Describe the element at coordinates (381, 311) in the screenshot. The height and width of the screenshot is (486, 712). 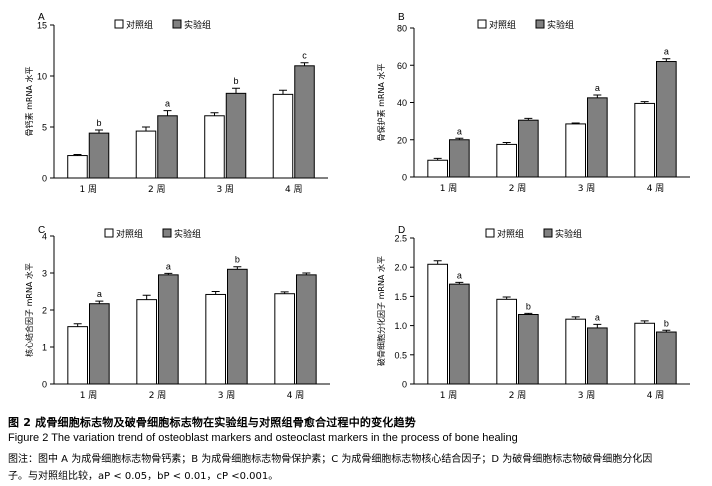
I see `panel-d-y-axis-label: 破骨细胞分化因子 mRNA 水平` at that location.